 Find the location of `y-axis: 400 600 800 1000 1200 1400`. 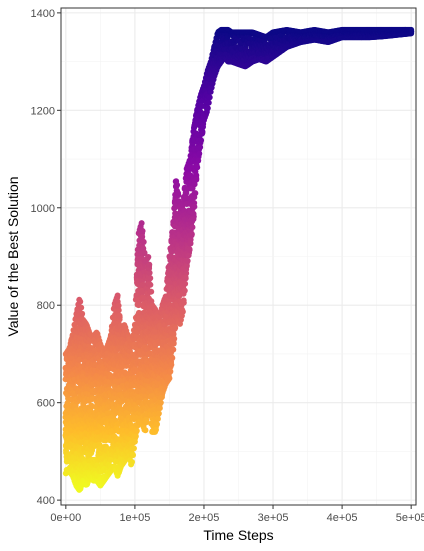

y-axis: 400 600 800 1000 1200 1400 is located at coordinates (46, 257).